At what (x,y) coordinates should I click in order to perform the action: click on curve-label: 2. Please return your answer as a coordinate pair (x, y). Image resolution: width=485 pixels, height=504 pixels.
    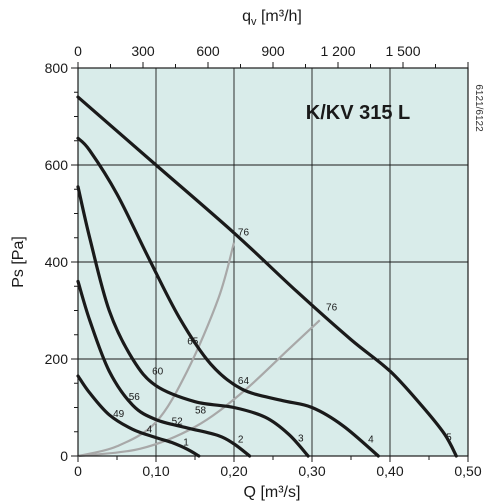
    Looking at the image, I should click on (241, 439).